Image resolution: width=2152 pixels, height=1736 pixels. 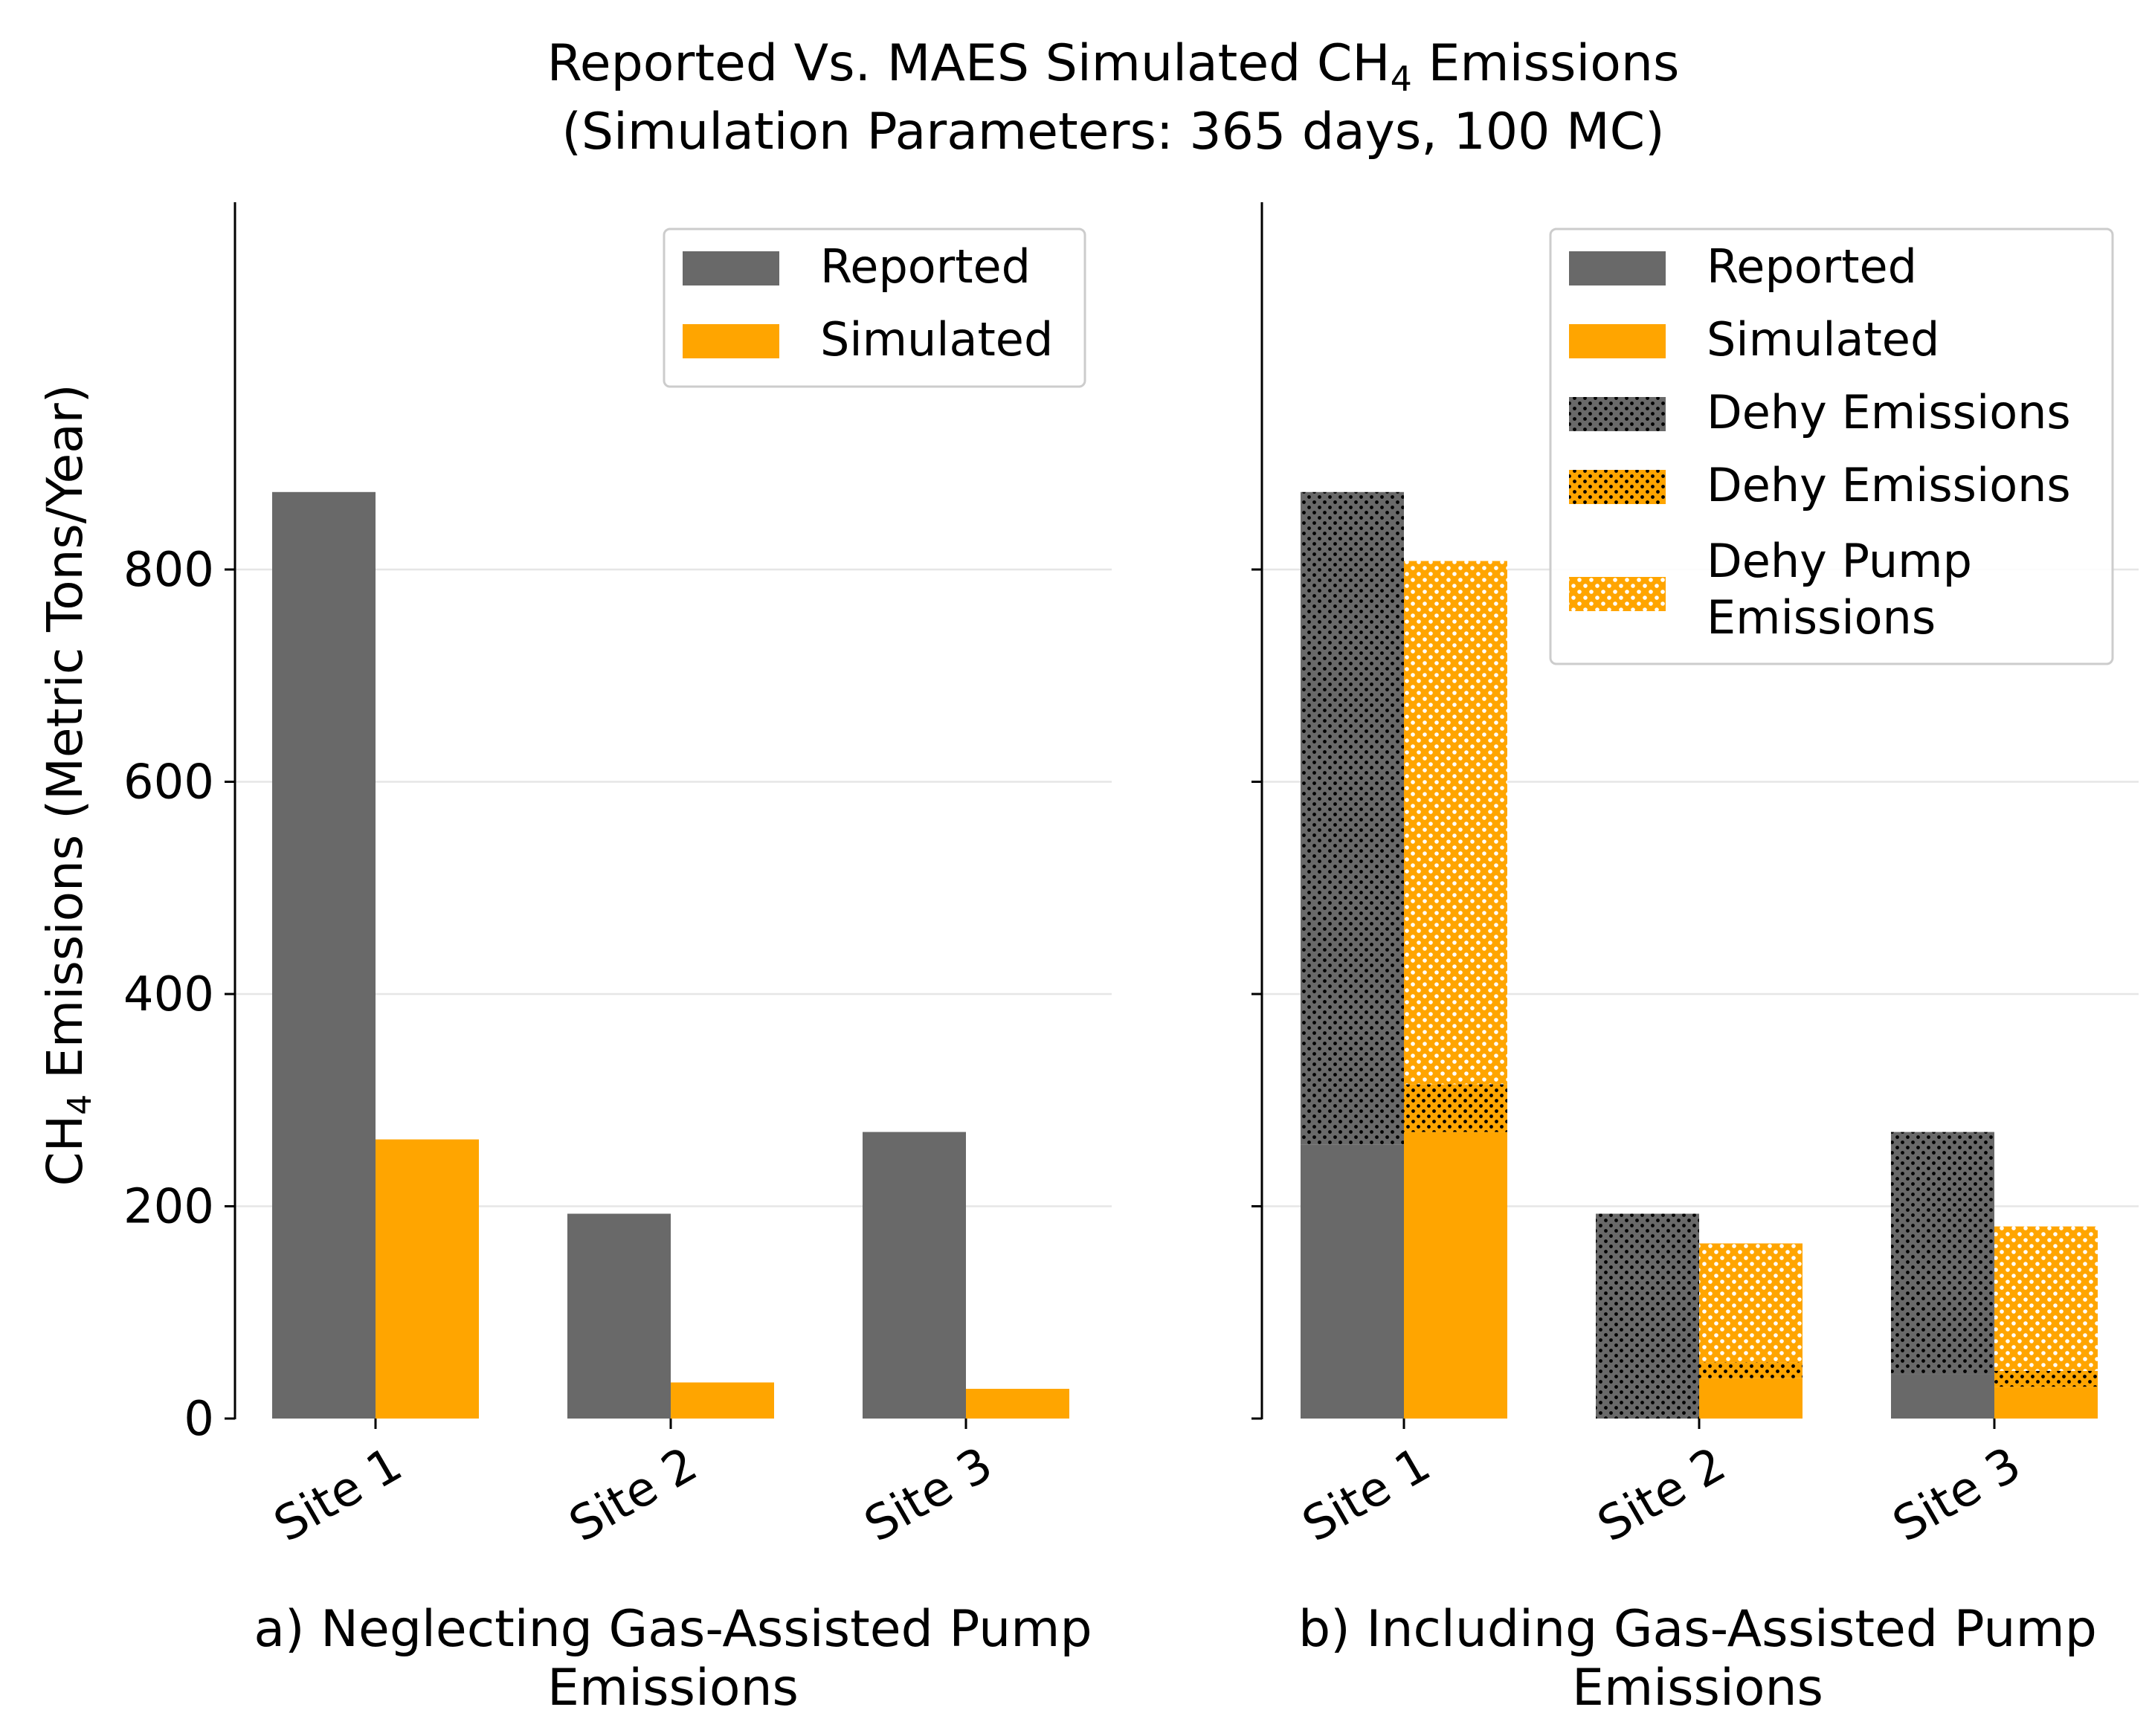 I want to click on legend-a: Reported Simulated, so click(x=874, y=308).